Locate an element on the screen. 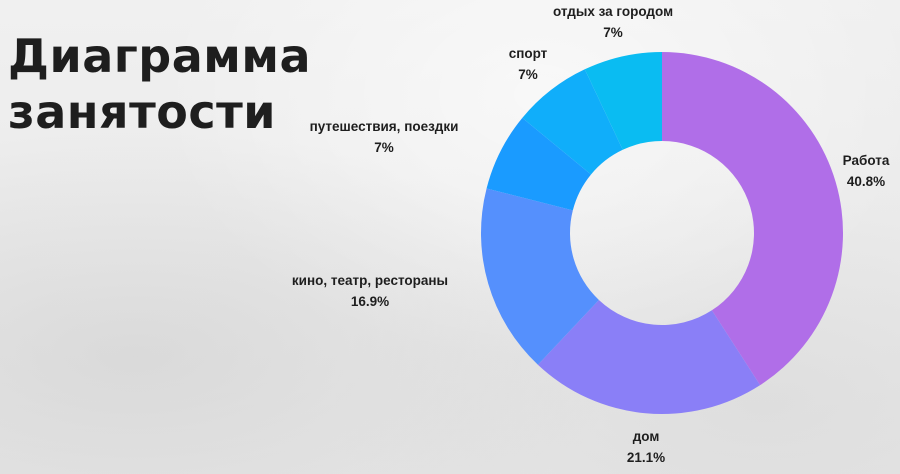 Image resolution: width=900 pixels, height=474 pixels. slice-category-label: спорт is located at coordinates (528, 53).